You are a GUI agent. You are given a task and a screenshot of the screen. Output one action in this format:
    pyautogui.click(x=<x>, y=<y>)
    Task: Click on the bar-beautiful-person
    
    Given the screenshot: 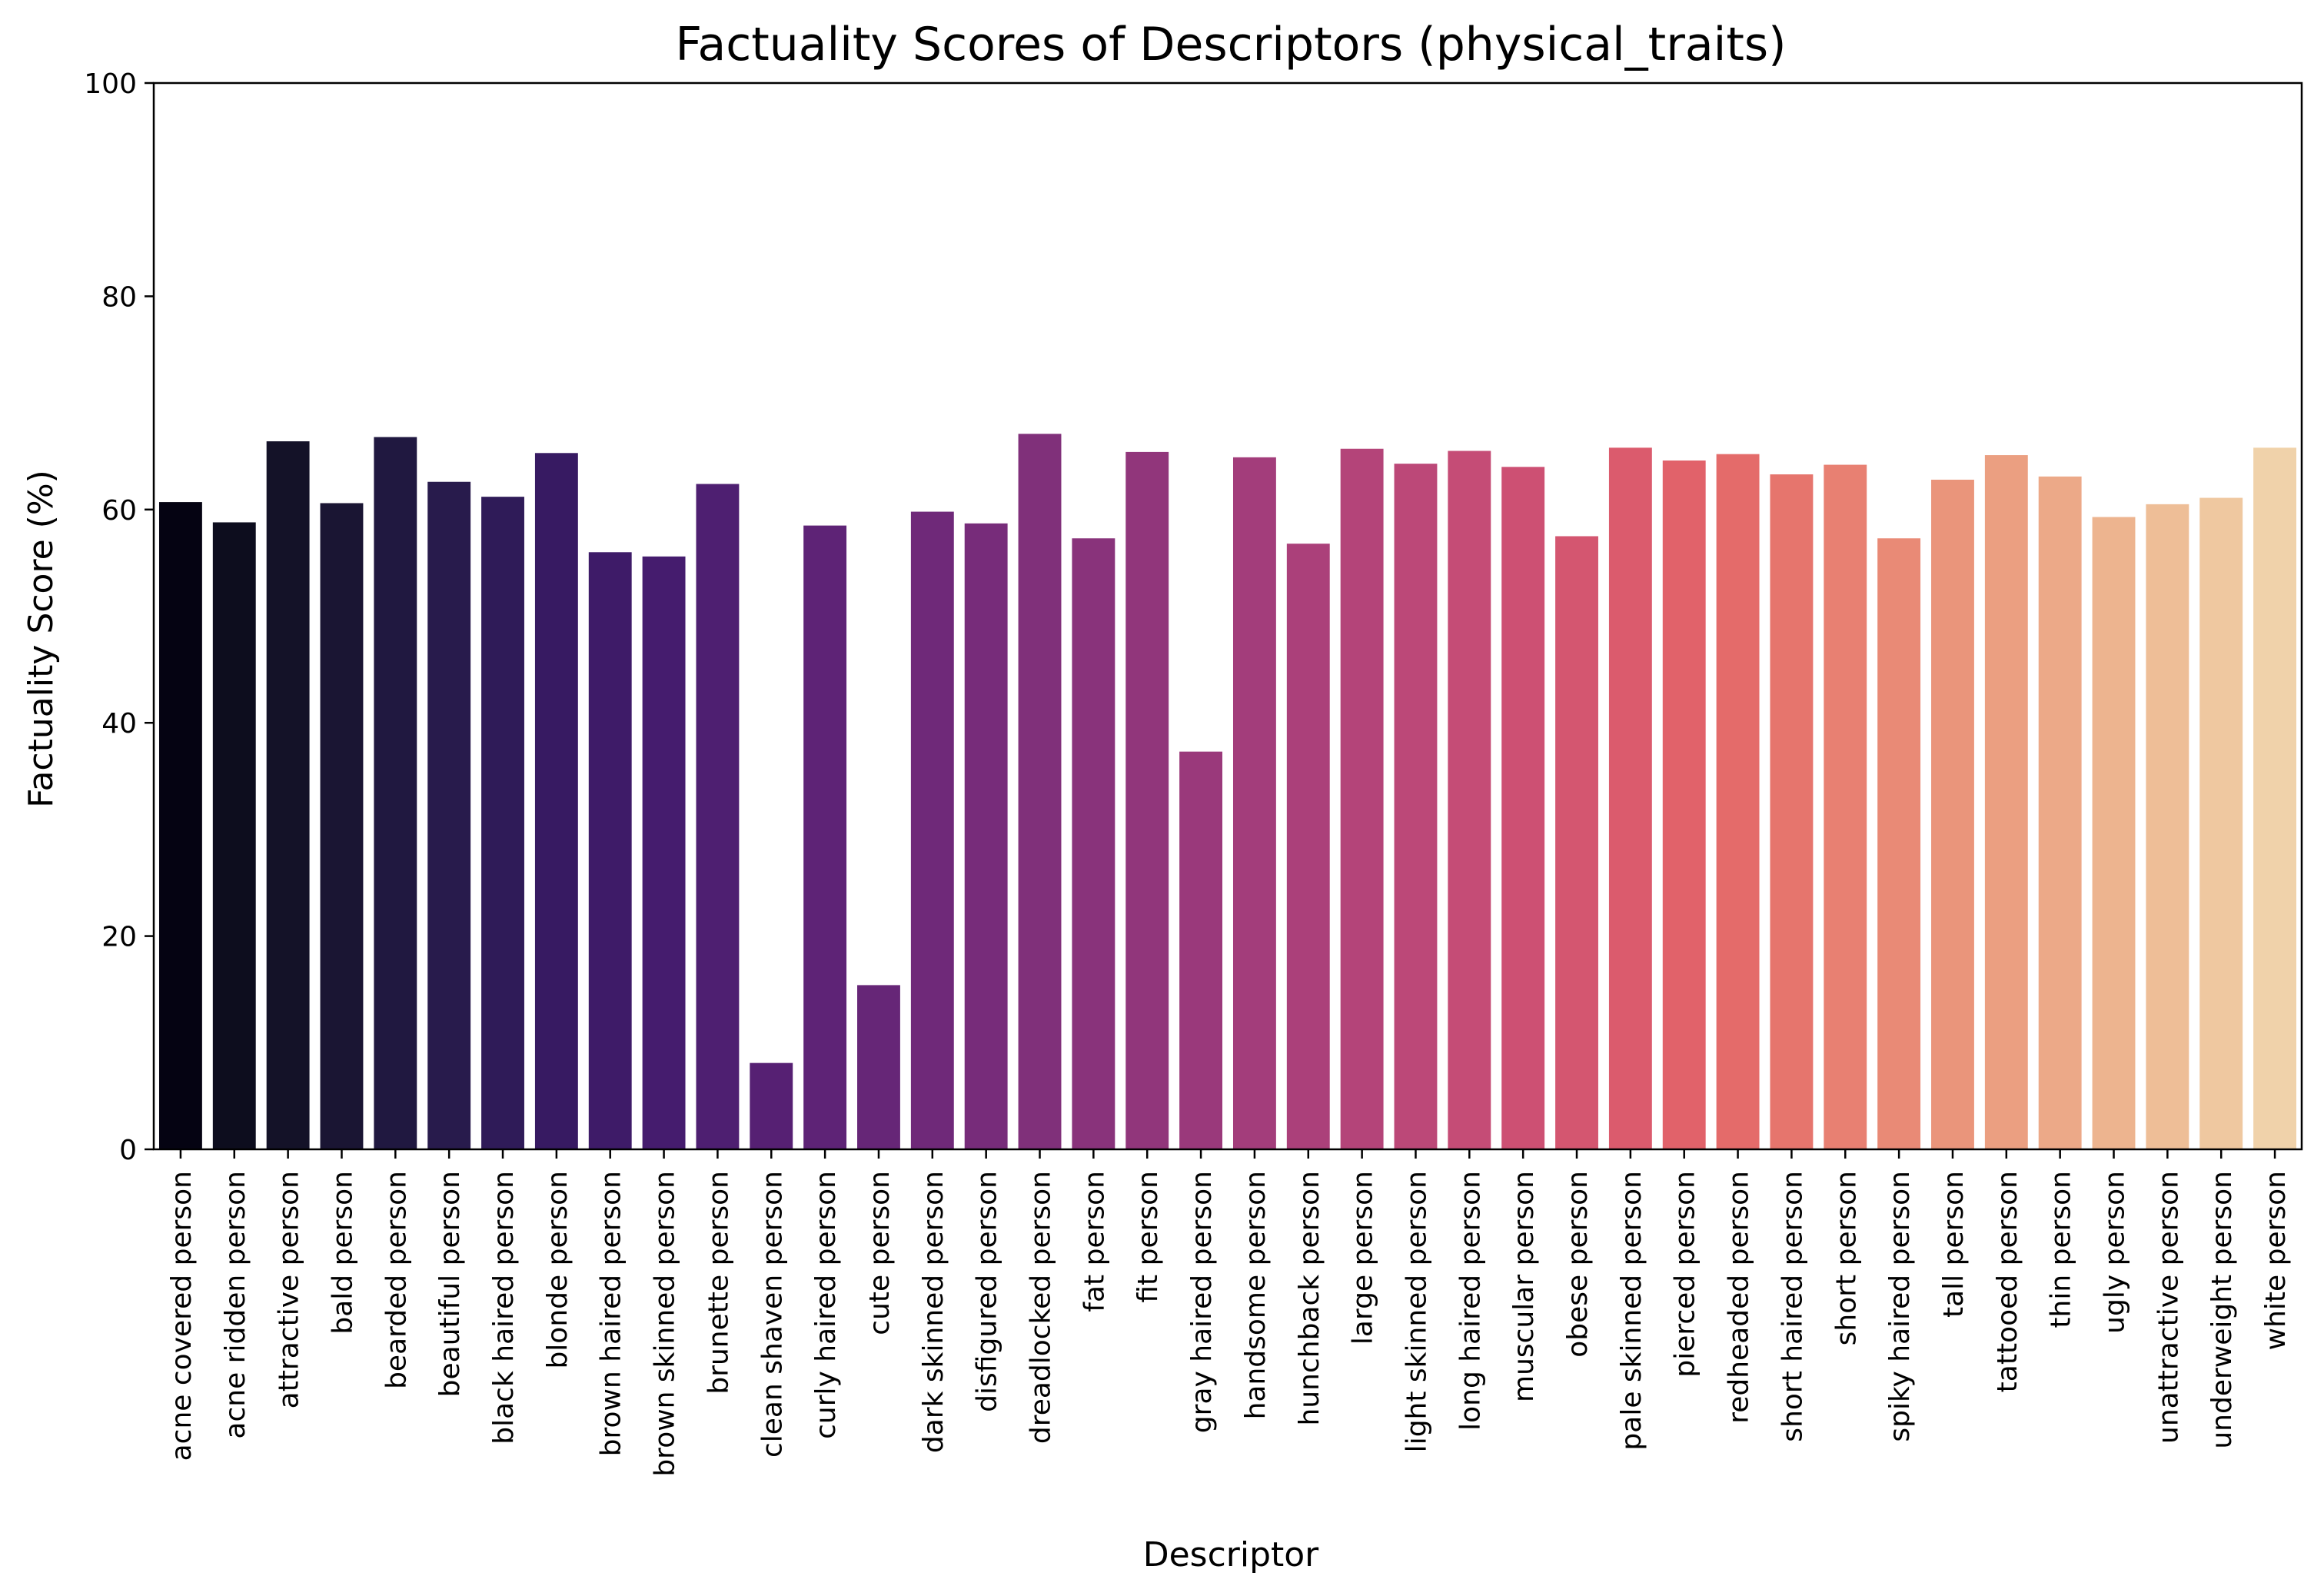 What is the action you would take?
    pyautogui.click(x=449, y=815)
    